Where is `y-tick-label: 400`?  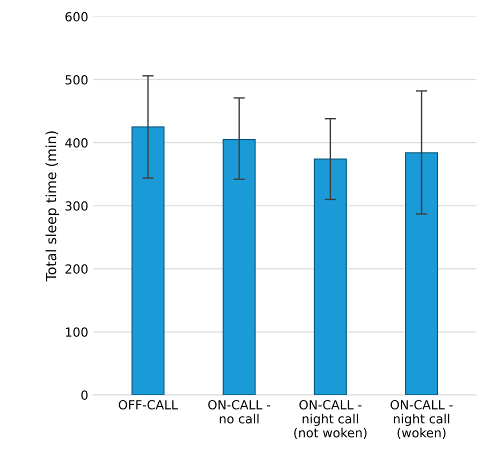 y-tick-label: 400 is located at coordinates (76, 143).